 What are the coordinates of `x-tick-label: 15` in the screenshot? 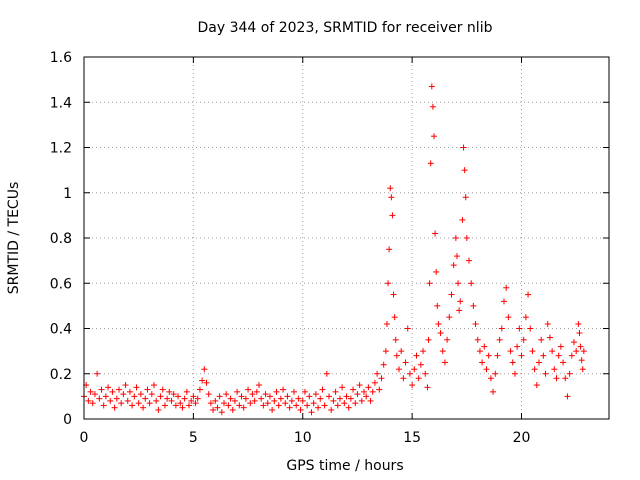 It's located at (412, 438).